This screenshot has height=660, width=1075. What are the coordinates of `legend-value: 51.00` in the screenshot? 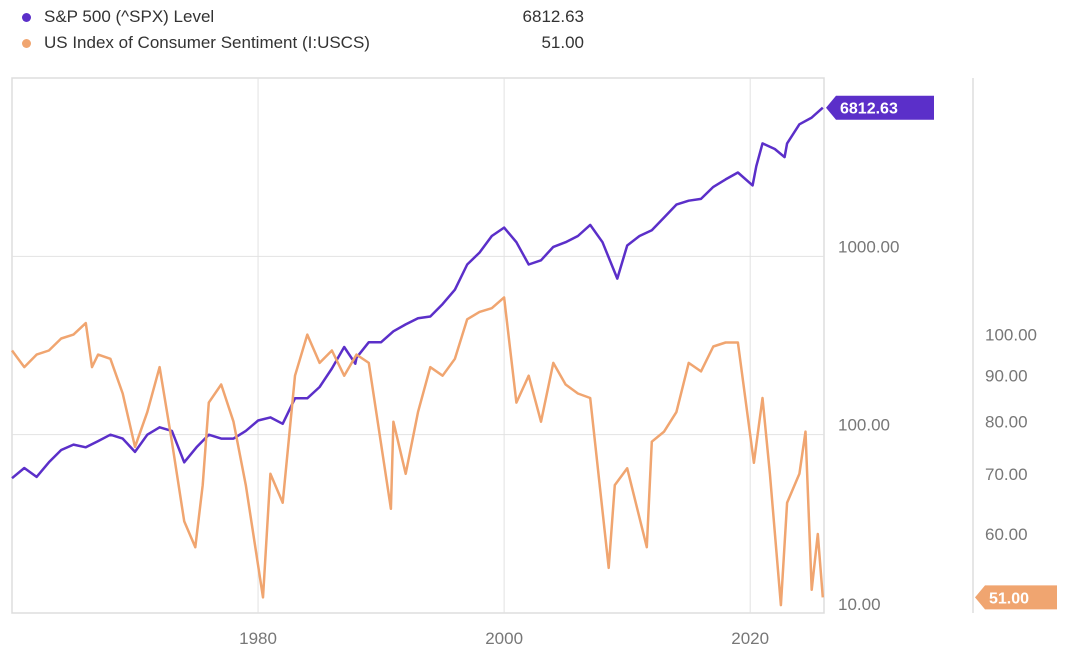 It's located at (562, 42).